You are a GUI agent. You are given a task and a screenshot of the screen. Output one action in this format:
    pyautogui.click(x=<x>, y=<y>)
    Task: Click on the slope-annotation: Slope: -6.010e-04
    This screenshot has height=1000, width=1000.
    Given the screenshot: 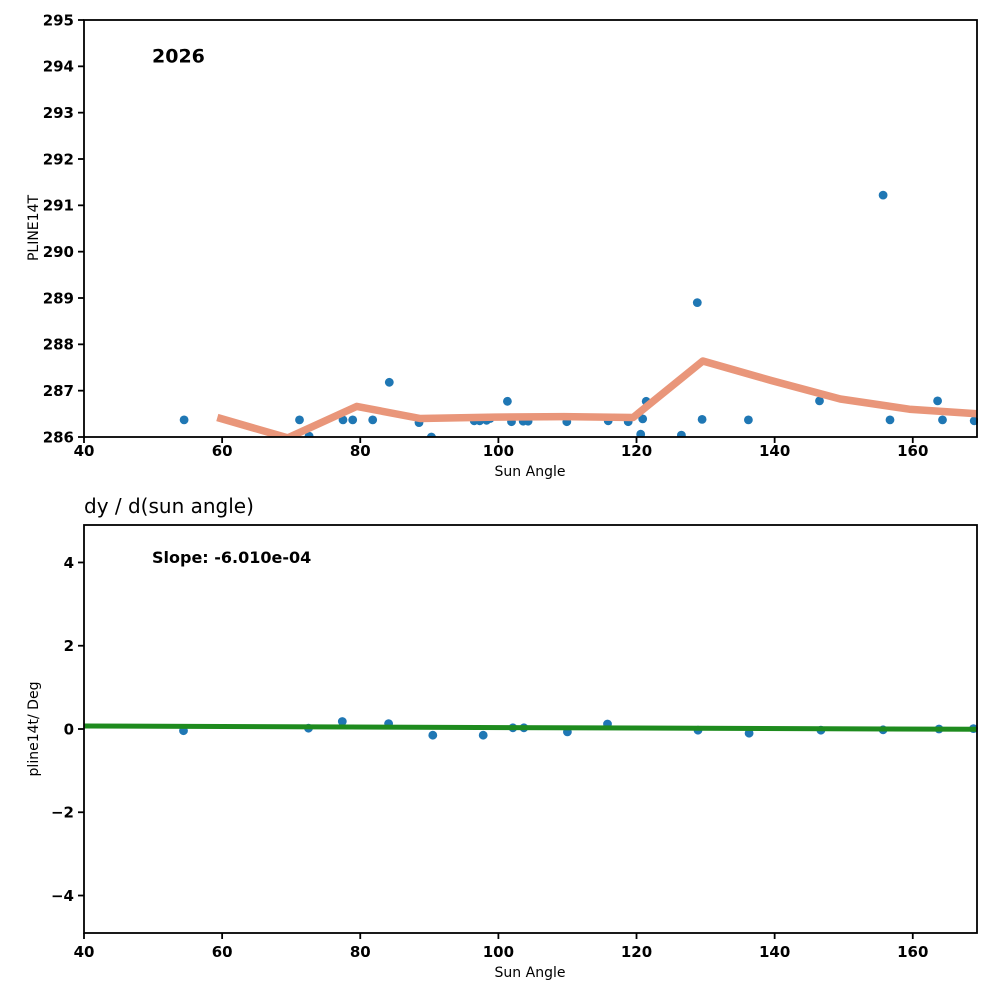 What is the action you would take?
    pyautogui.click(x=232, y=557)
    